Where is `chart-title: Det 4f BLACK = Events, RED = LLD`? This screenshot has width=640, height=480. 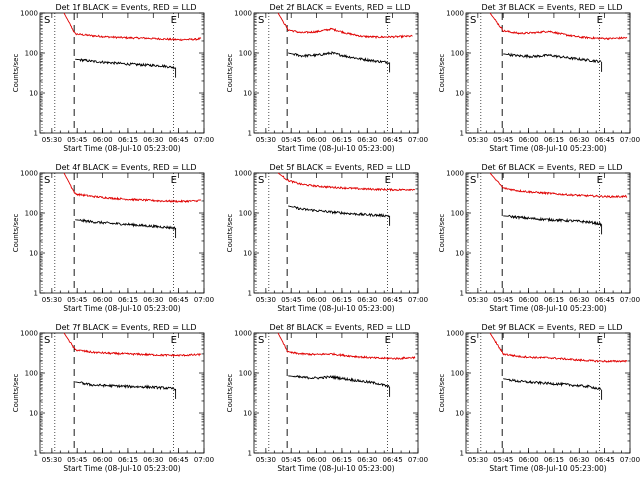
chart-title: Det 4f BLACK = Events, RED = LLD is located at coordinates (125, 167).